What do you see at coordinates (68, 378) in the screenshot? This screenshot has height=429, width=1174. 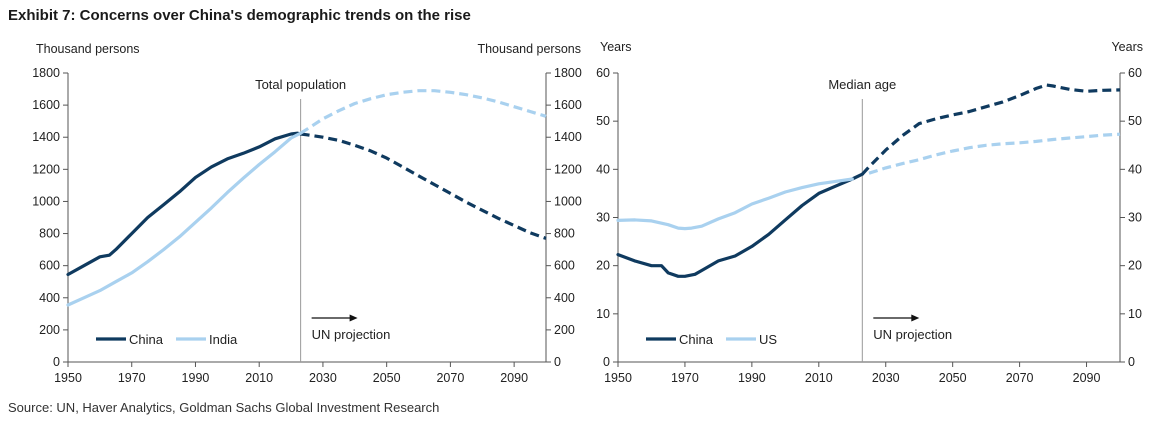 I see `population-xtick-label: 1950` at bounding box center [68, 378].